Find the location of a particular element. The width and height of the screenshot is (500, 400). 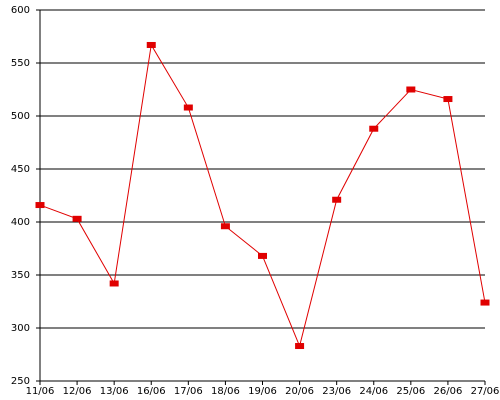

y-tick-label: 600 is located at coordinates (20, 10).